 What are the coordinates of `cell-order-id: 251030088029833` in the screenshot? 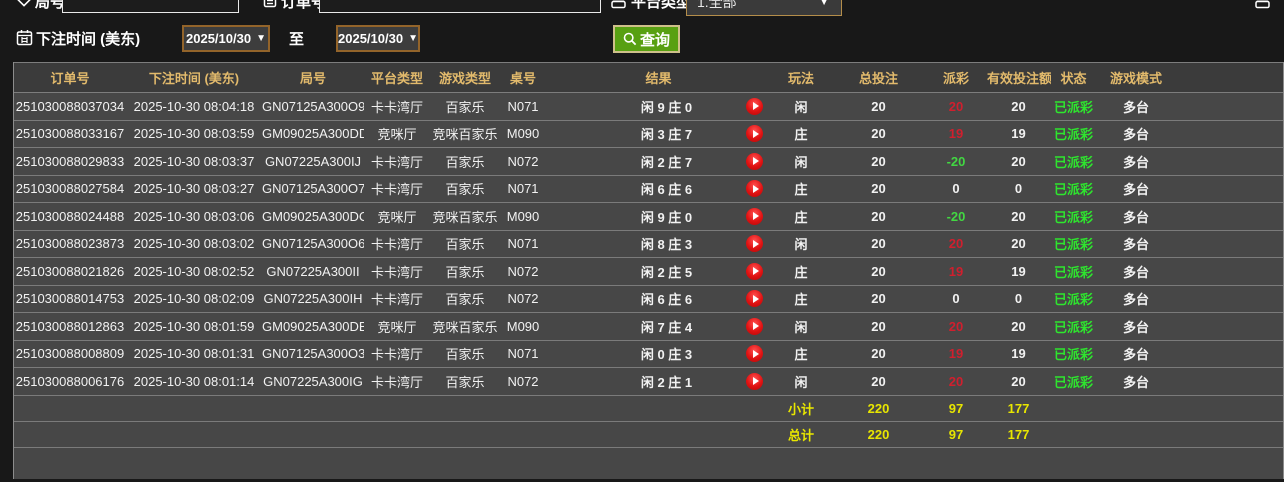 It's located at (70, 161).